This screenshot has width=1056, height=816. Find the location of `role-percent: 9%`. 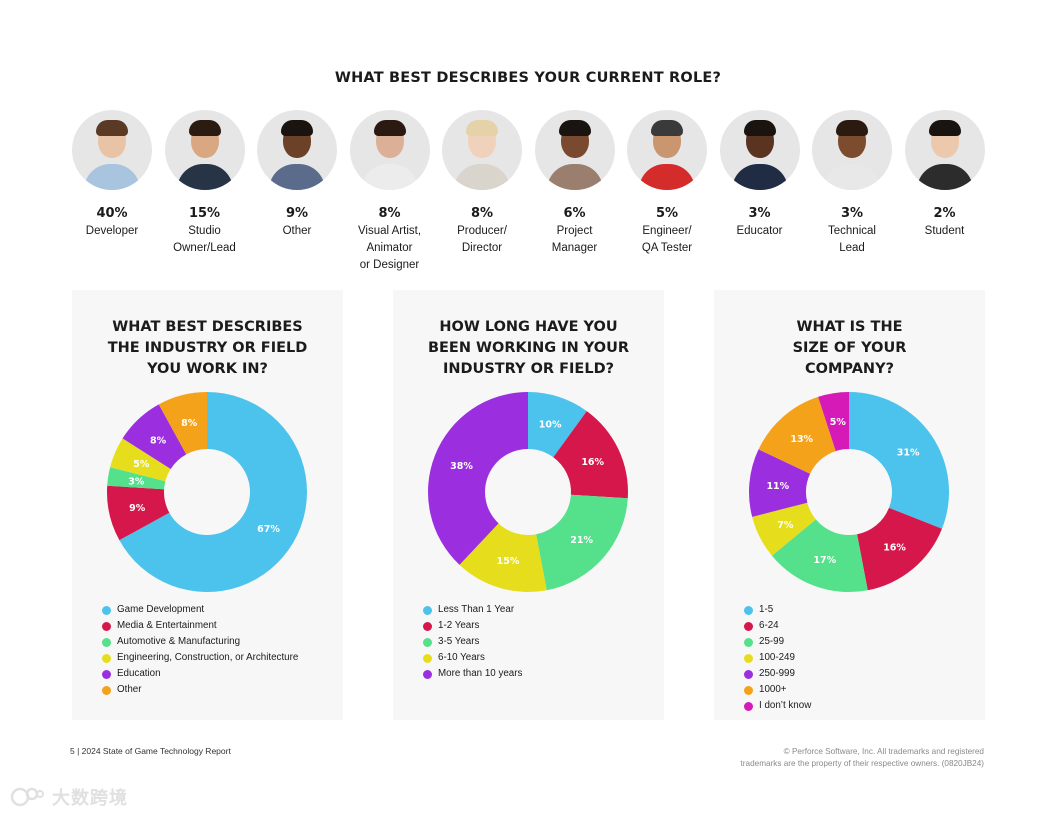

role-percent: 9% is located at coordinates (297, 213).